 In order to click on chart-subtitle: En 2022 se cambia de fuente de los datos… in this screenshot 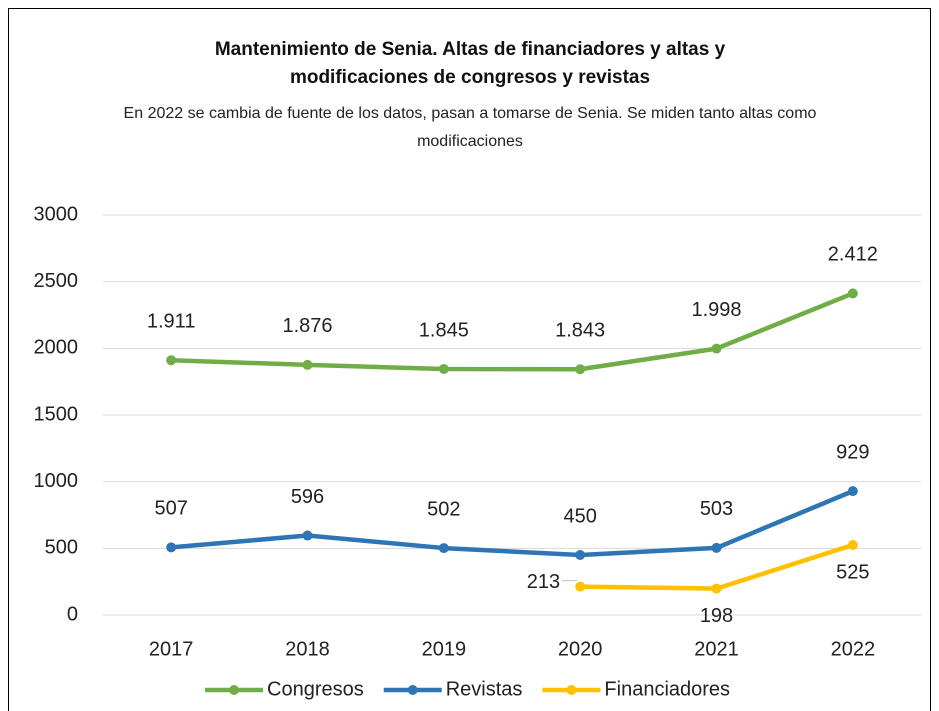, I will do `click(470, 127)`.